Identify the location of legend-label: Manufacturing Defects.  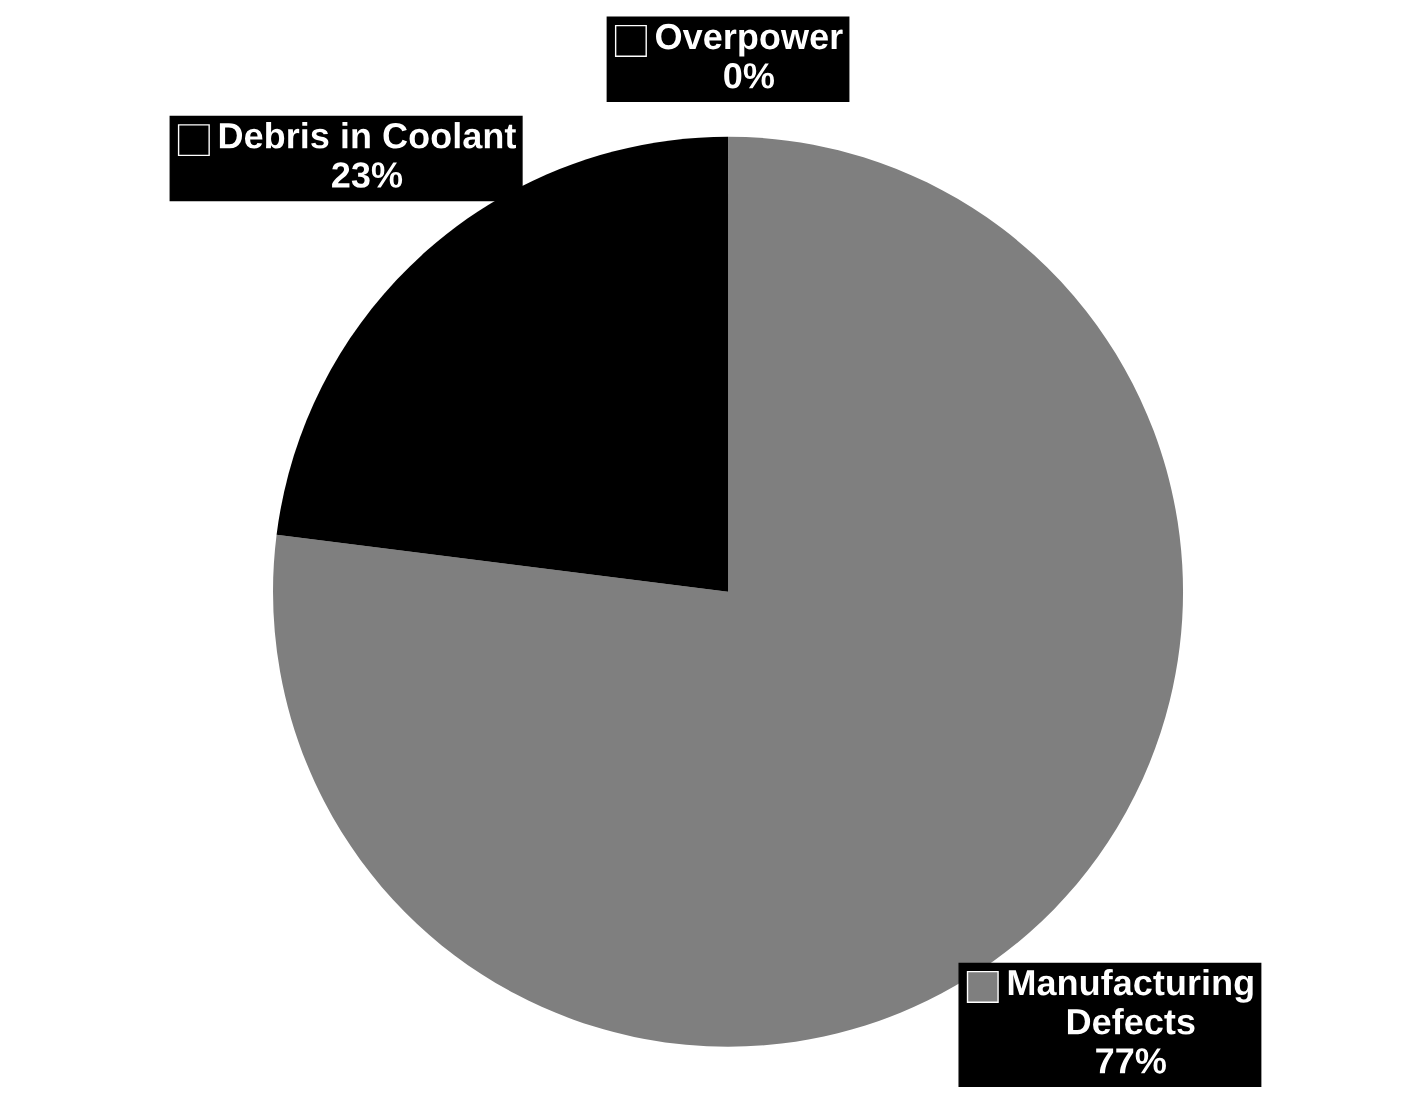
(1130, 1001).